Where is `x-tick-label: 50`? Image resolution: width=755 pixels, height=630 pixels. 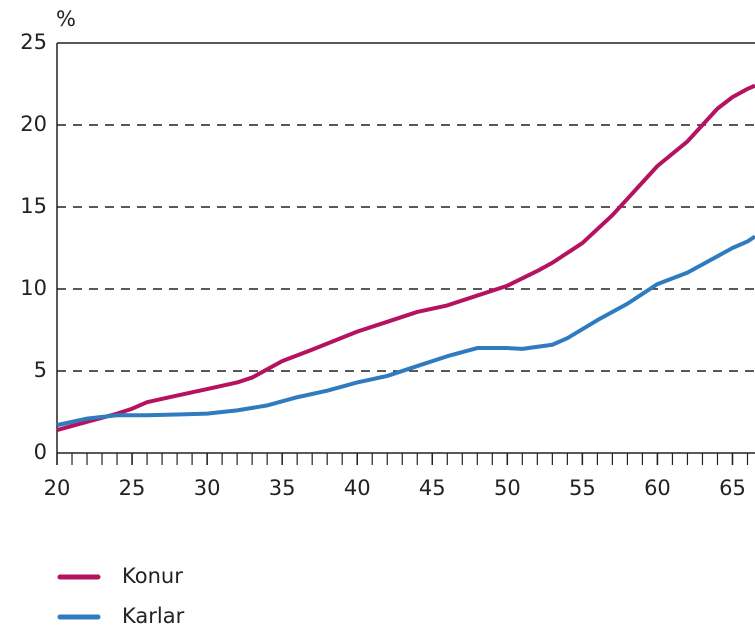
x-tick-label: 50 is located at coordinates (507, 488).